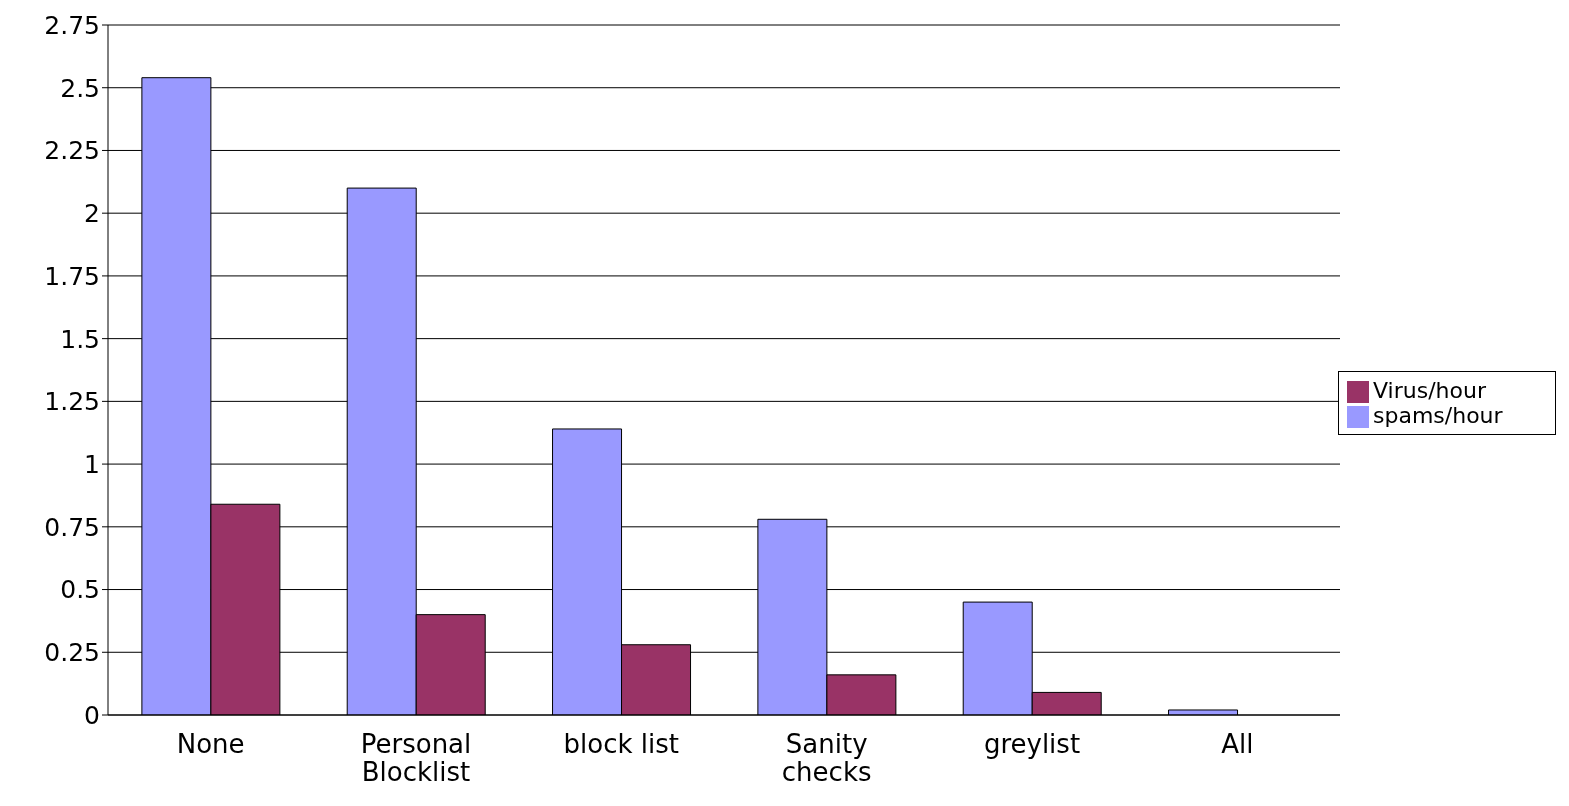  What do you see at coordinates (72, 527) in the screenshot?
I see `y-tick-label: 0.75` at bounding box center [72, 527].